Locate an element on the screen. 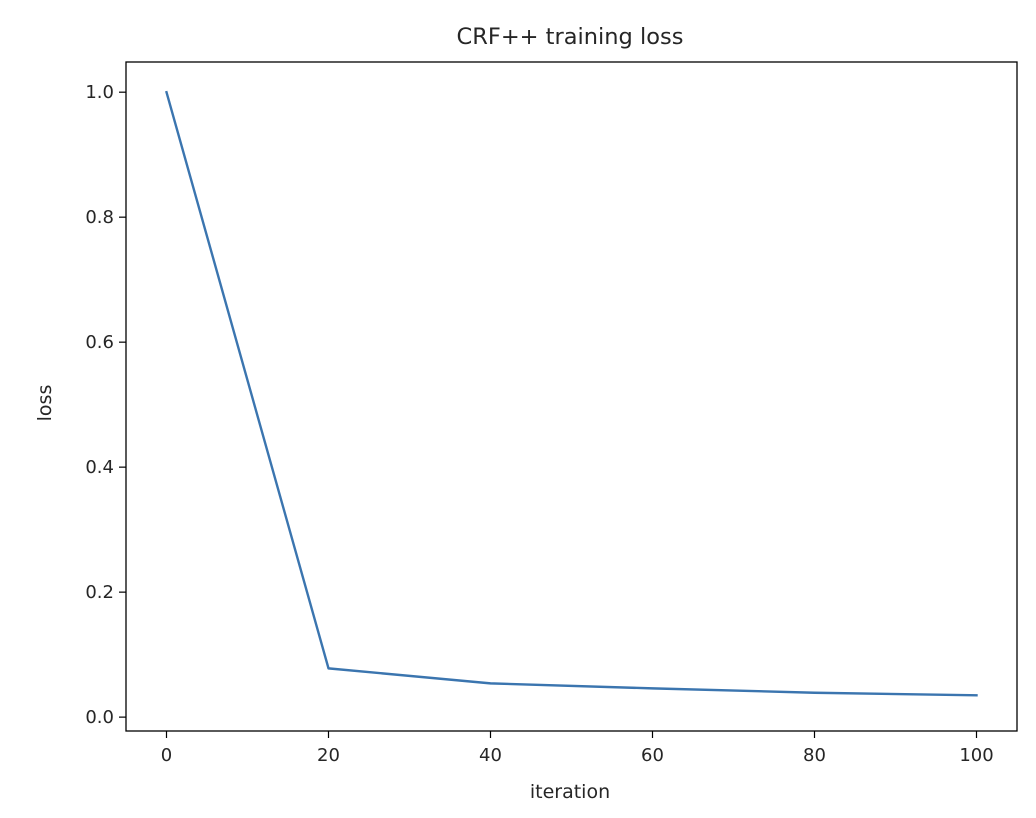 The image size is (1036, 818). y-tick-label: 1.0 is located at coordinates (99, 92).